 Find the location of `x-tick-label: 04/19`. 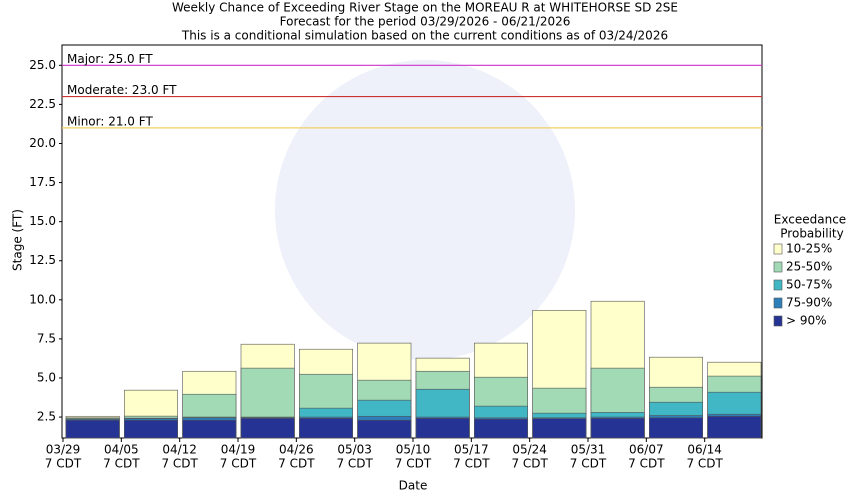

x-tick-label: 04/19 is located at coordinates (238, 450).